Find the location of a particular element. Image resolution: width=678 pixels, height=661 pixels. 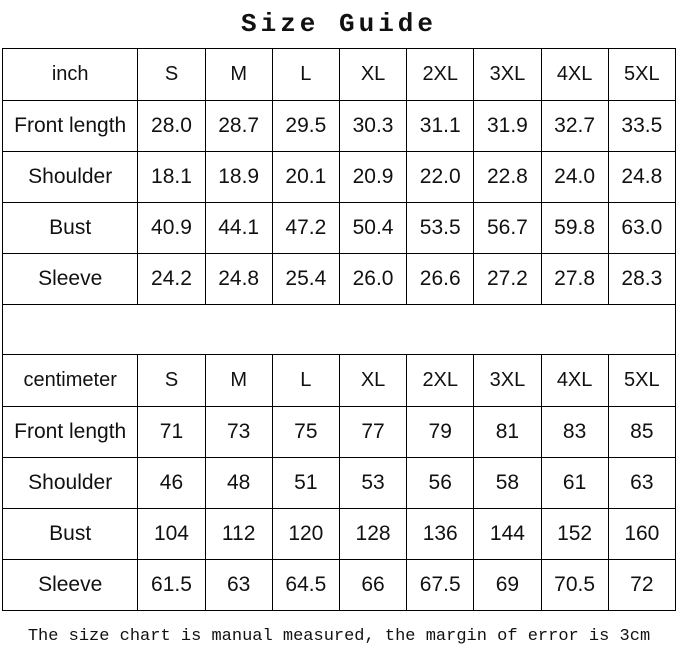

measurement-value: 28.7 is located at coordinates (238, 126).